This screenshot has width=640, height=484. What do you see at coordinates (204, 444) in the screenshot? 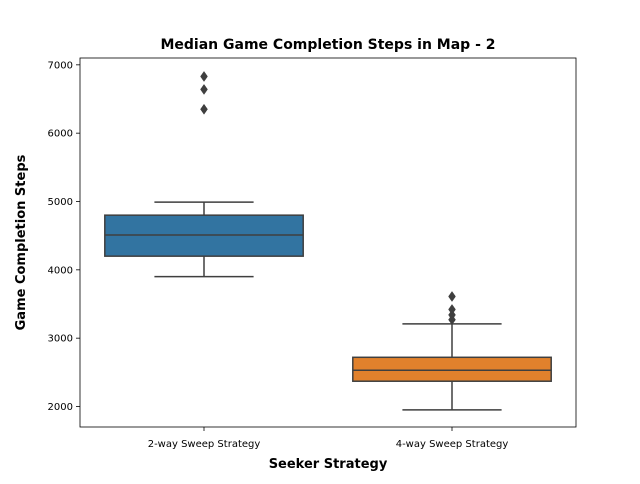
I see `x-tick-label: 2-way Sweep Strategy` at bounding box center [204, 444].